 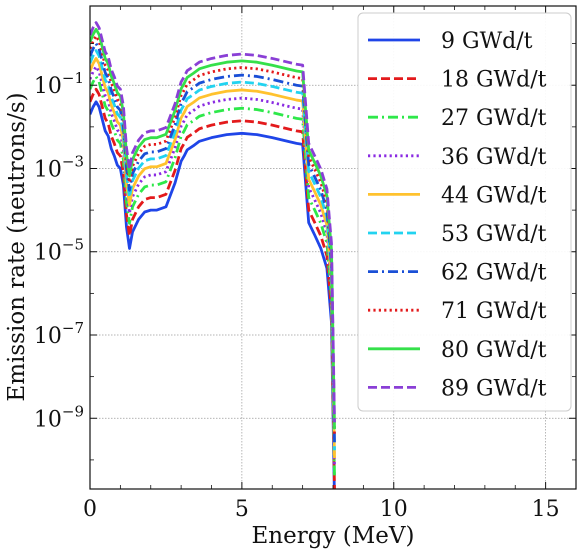 What do you see at coordinates (59, 417) in the screenshot?
I see `y-tick-label: 10⁻⁹` at bounding box center [59, 417].